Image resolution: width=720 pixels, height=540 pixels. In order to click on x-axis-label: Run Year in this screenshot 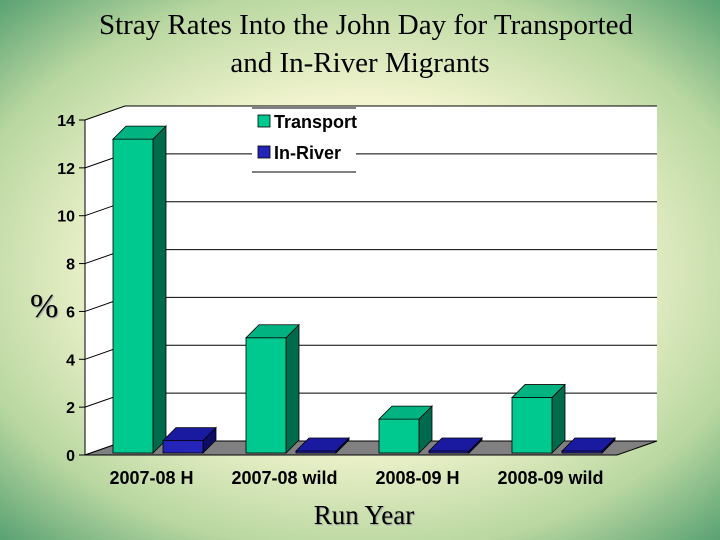, I will do `click(364, 515)`.